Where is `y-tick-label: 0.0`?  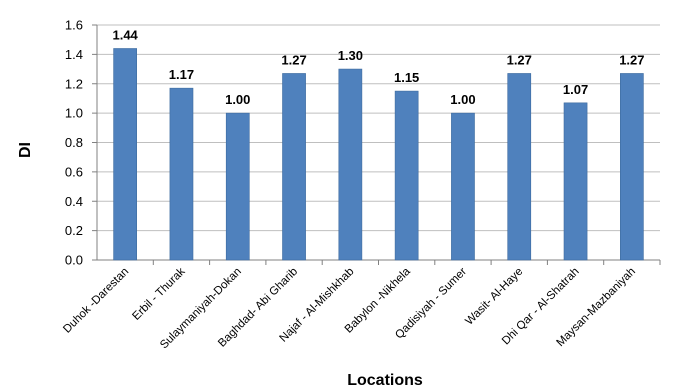
y-tick-label: 0.0 is located at coordinates (74, 260).